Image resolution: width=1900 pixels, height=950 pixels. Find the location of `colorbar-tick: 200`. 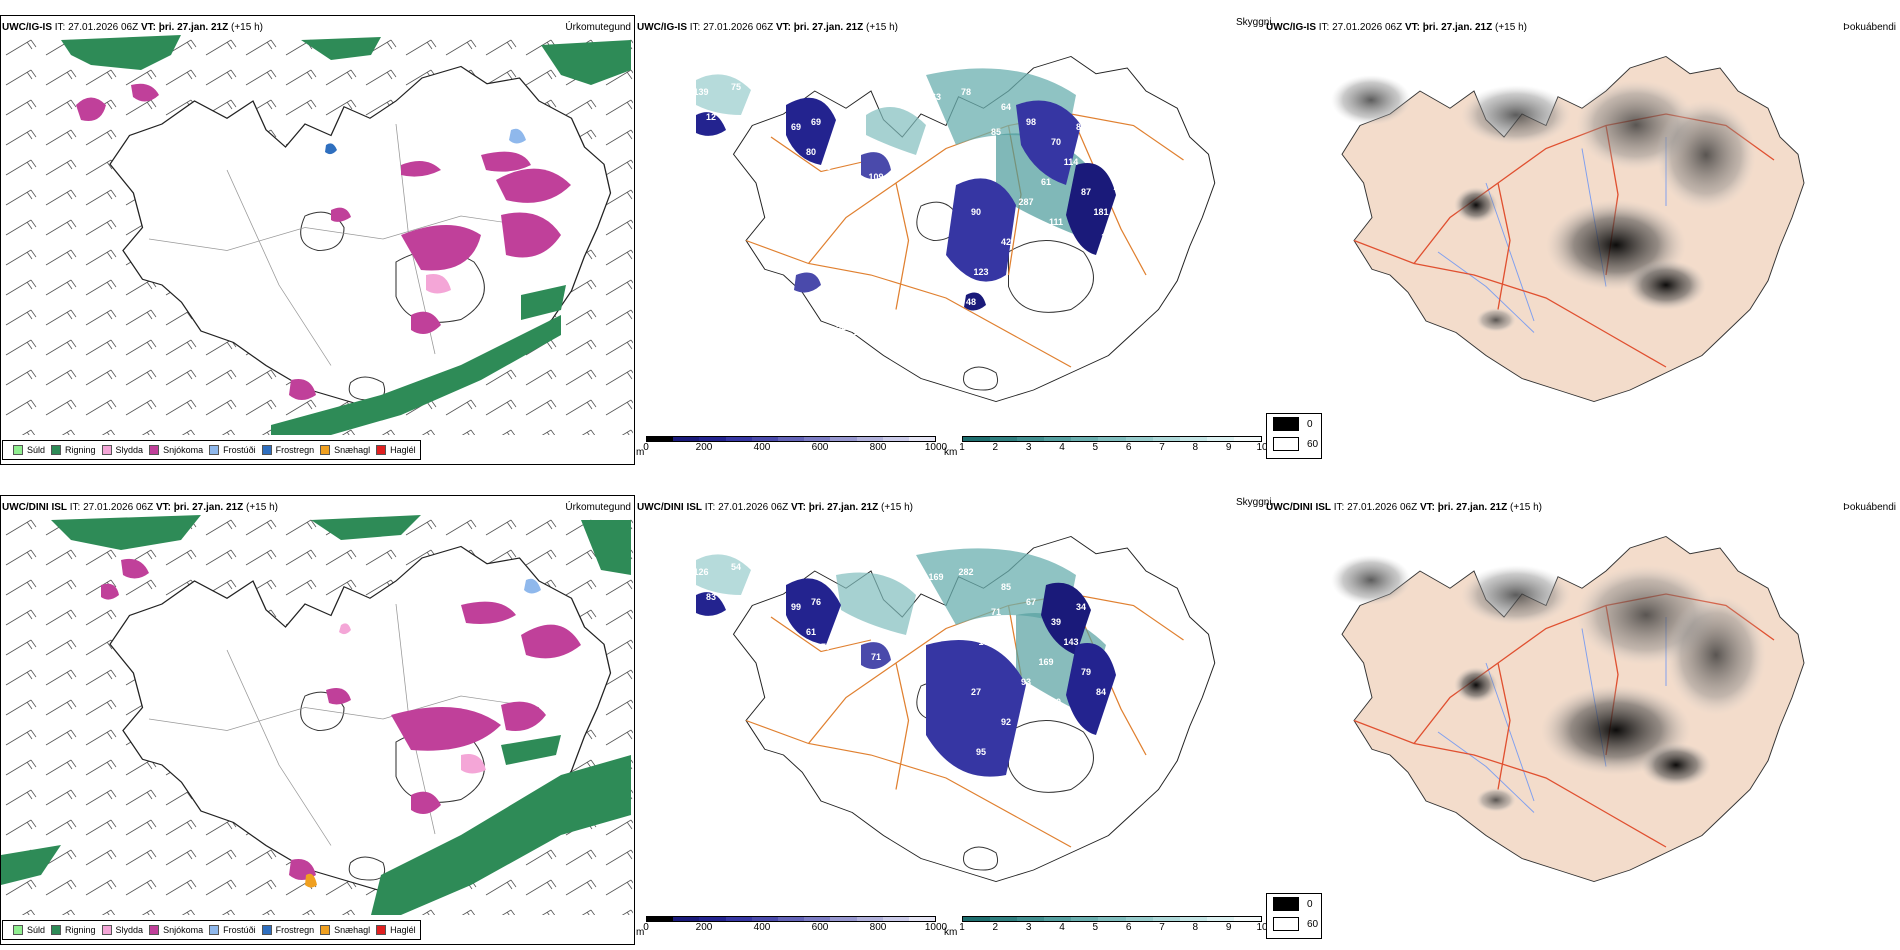

colorbar-tick: 200 is located at coordinates (704, 447).